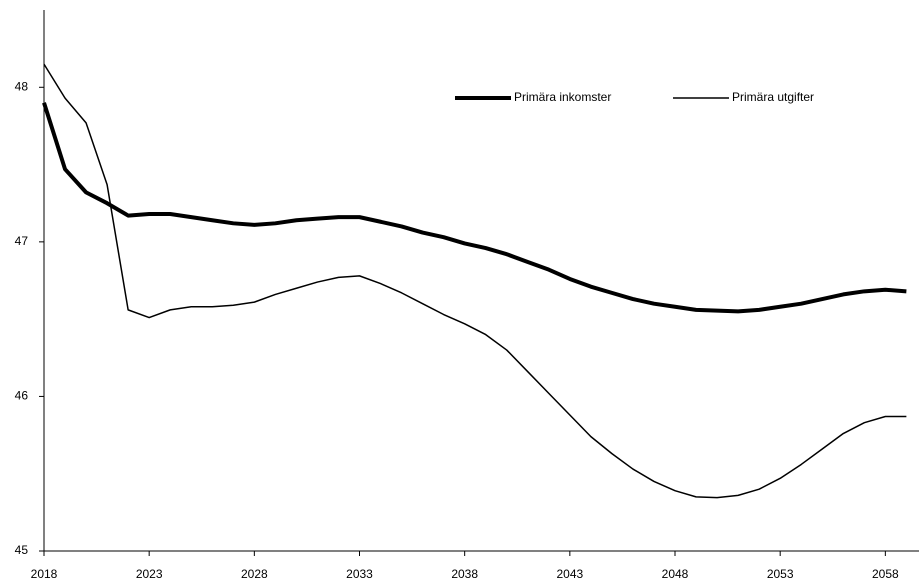  I want to click on x-tick-label: 2038, so click(464, 574).